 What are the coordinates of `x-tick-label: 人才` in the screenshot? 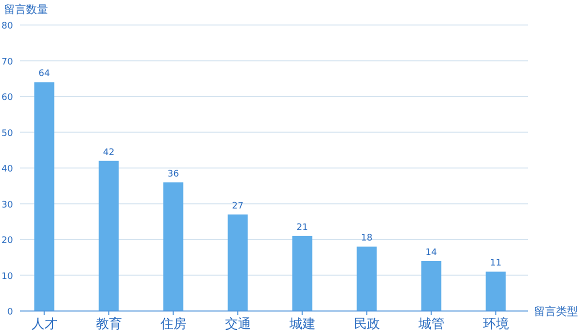 It's located at (44, 324).